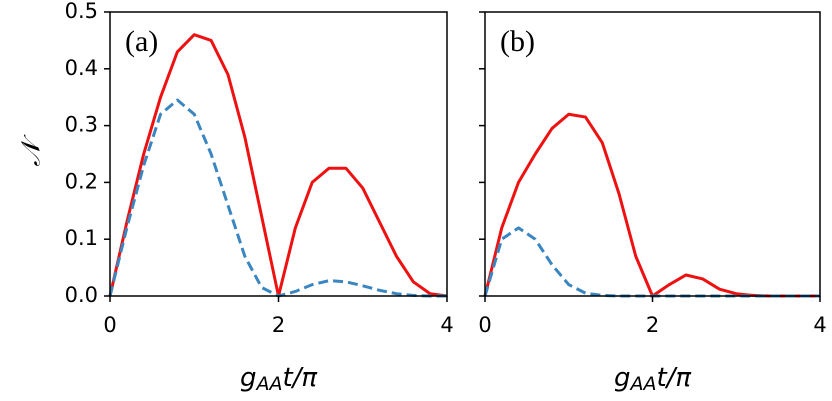  What do you see at coordinates (81, 181) in the screenshot?
I see `y-tick-label: 0.2` at bounding box center [81, 181].